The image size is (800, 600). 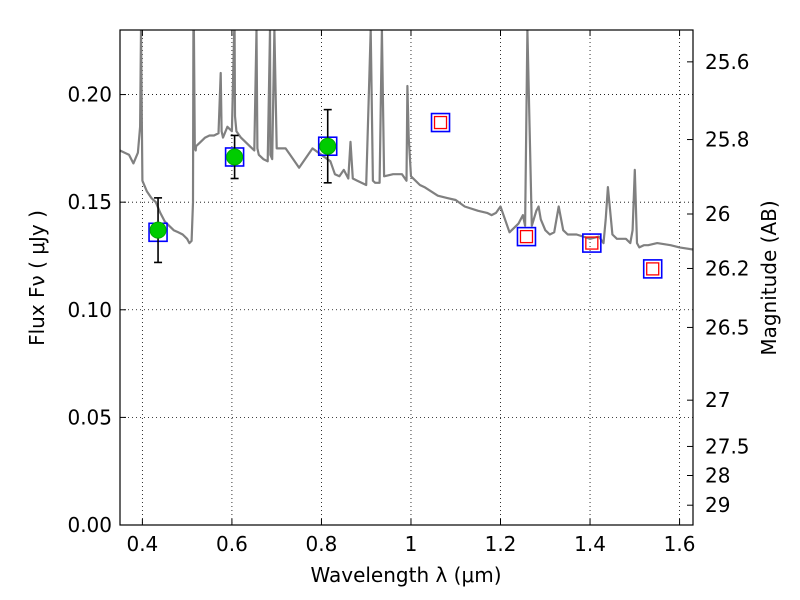 What do you see at coordinates (727, 62) in the screenshot?
I see `right-tick-label: 25.6` at bounding box center [727, 62].